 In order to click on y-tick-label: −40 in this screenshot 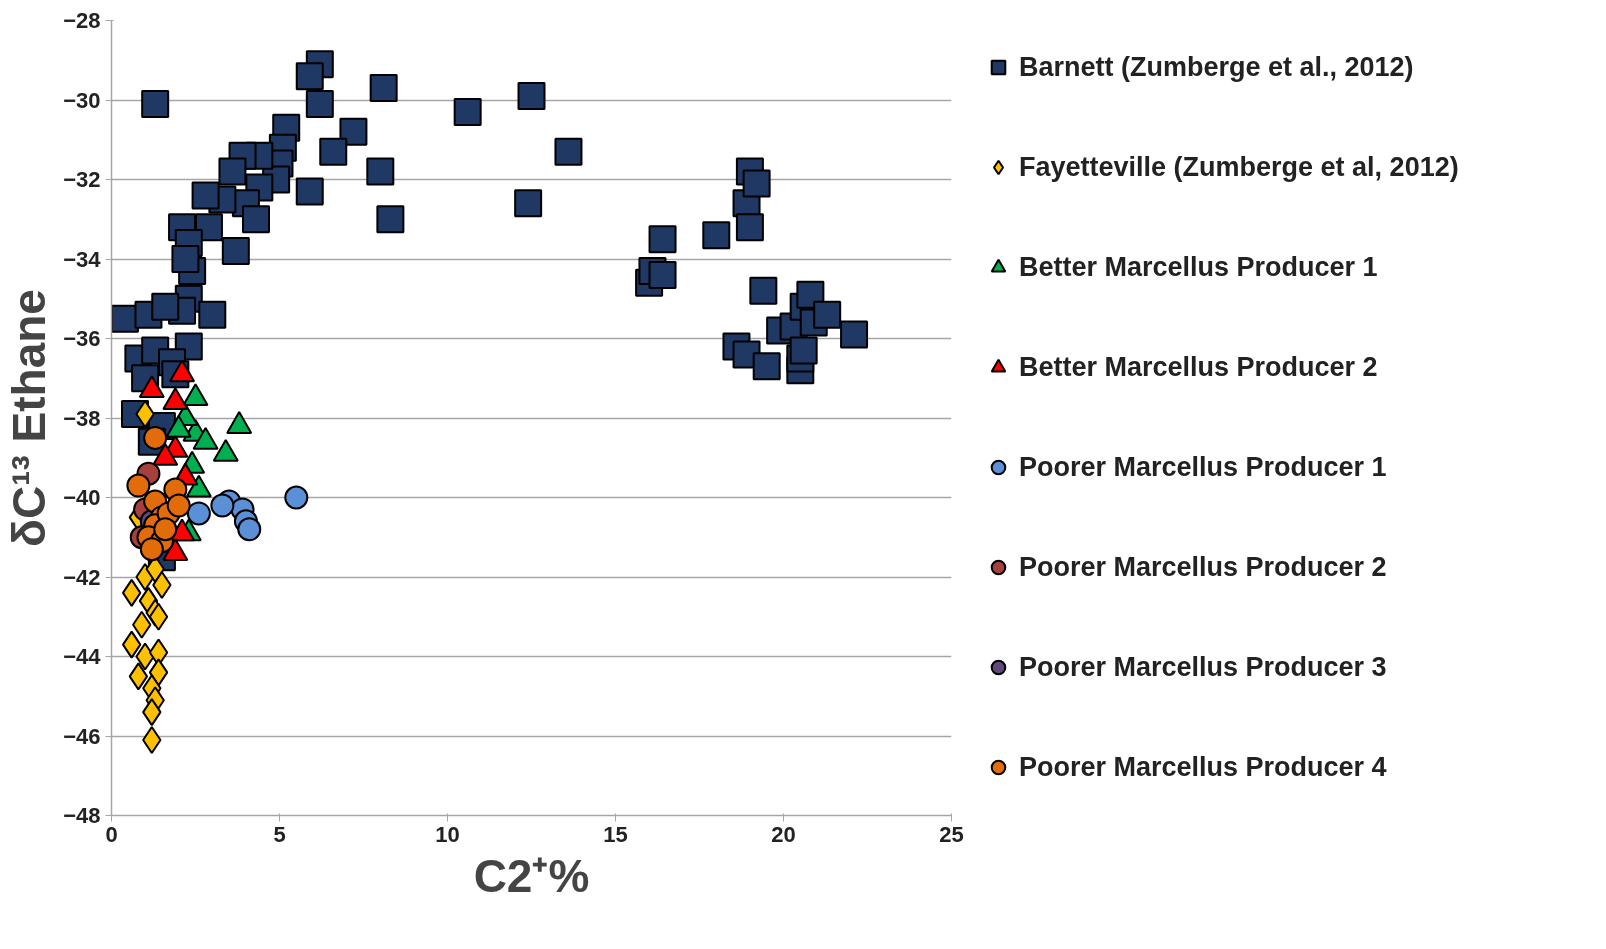, I will do `click(82, 497)`.